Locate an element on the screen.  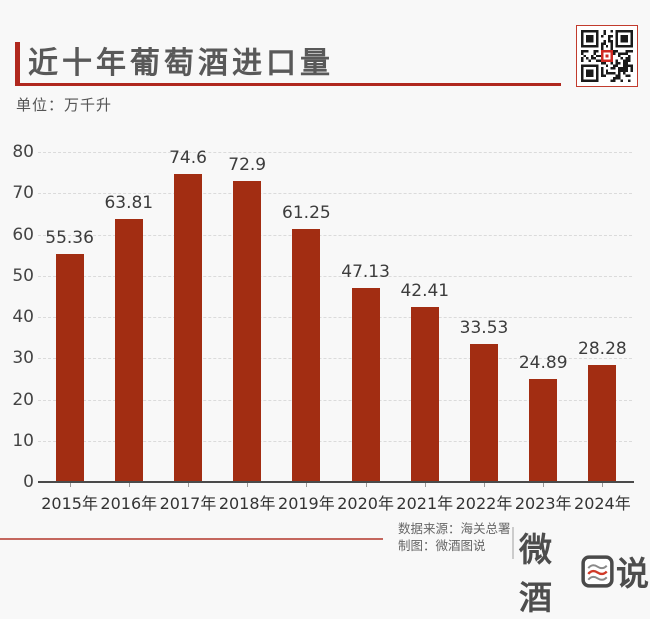
logo-divider is located at coordinates (513, 543).